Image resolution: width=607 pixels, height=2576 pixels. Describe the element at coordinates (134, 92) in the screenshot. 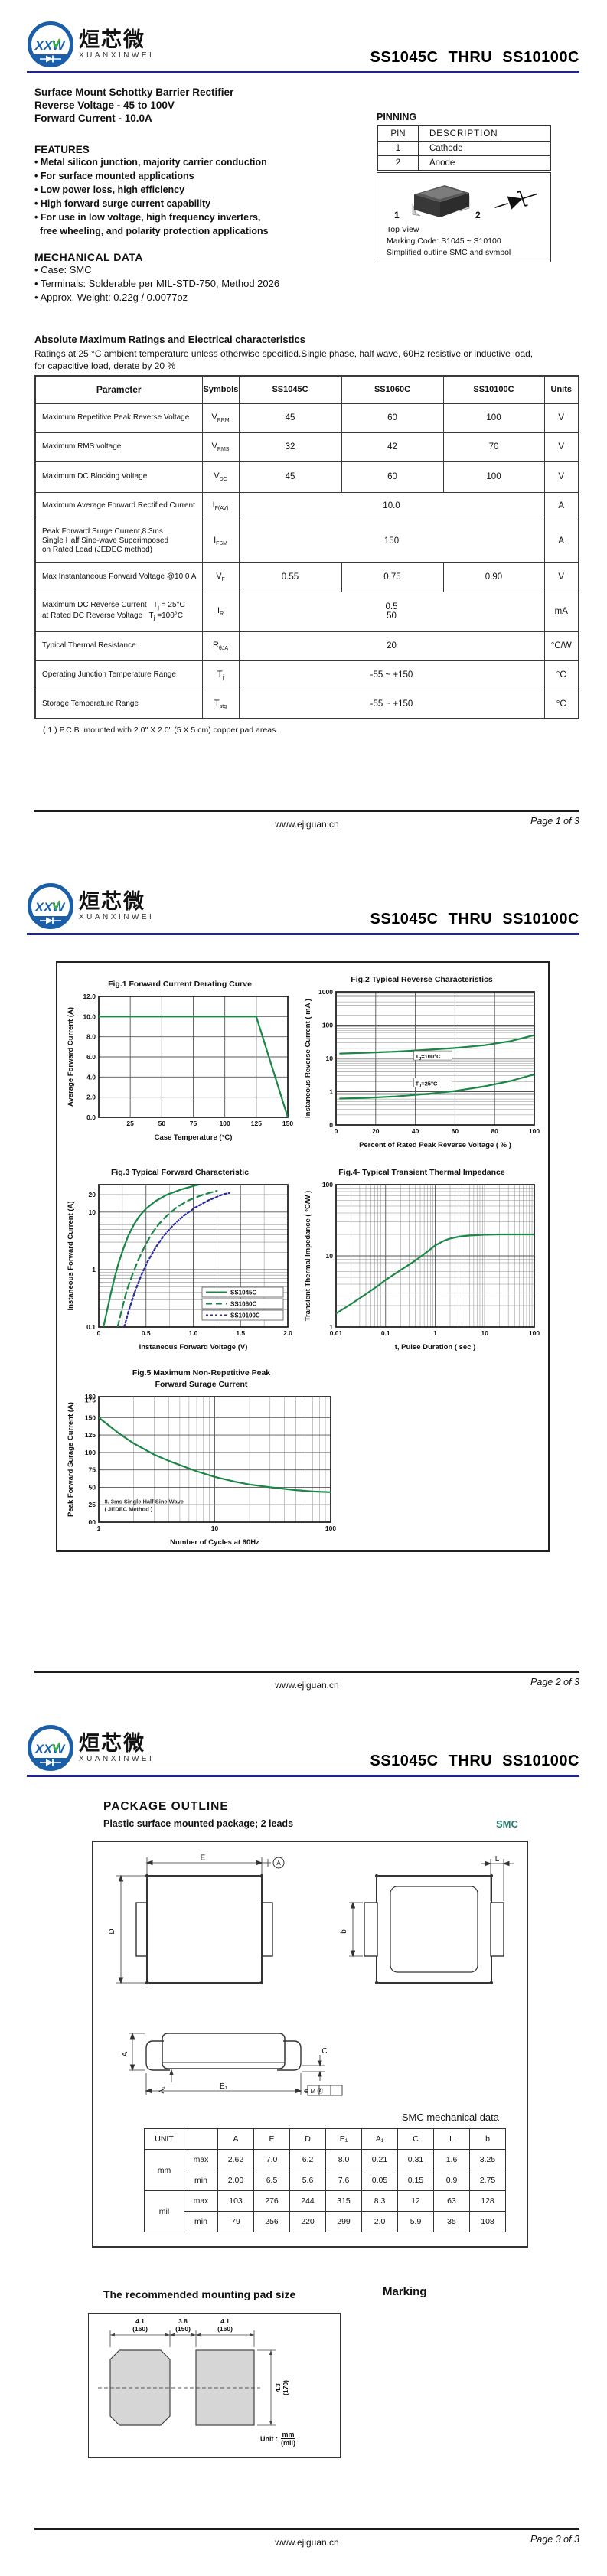

I see `summary-line: Surface Mount Schottky Barrier Rectifier` at that location.